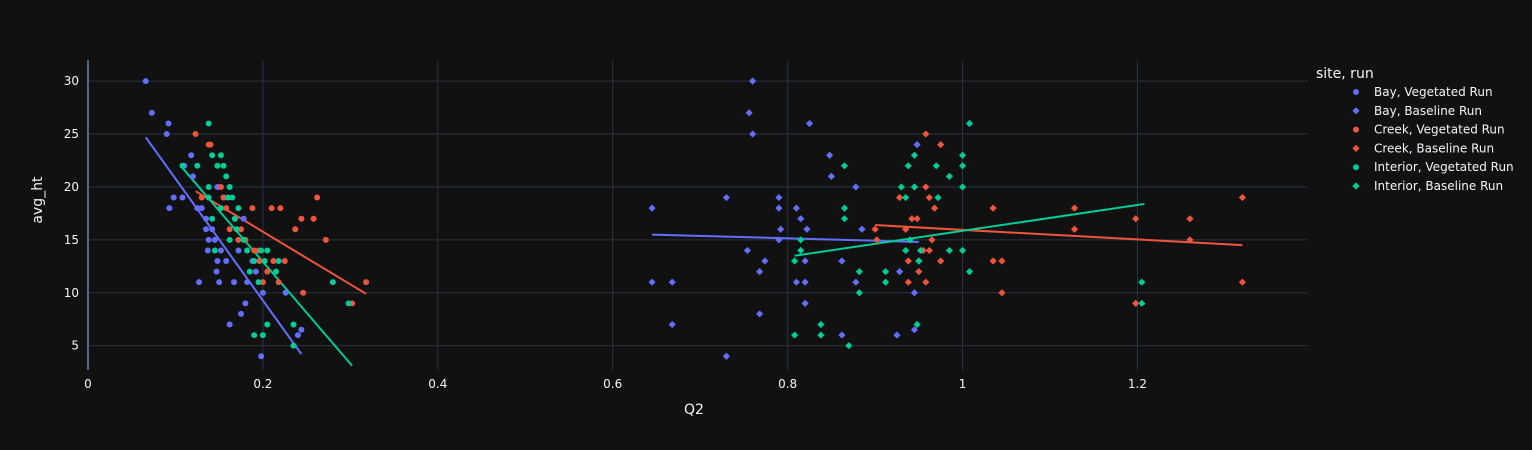 The width and height of the screenshot is (1532, 450). What do you see at coordinates (38, 200) in the screenshot?
I see `y-axis-title: avg_ht` at bounding box center [38, 200].